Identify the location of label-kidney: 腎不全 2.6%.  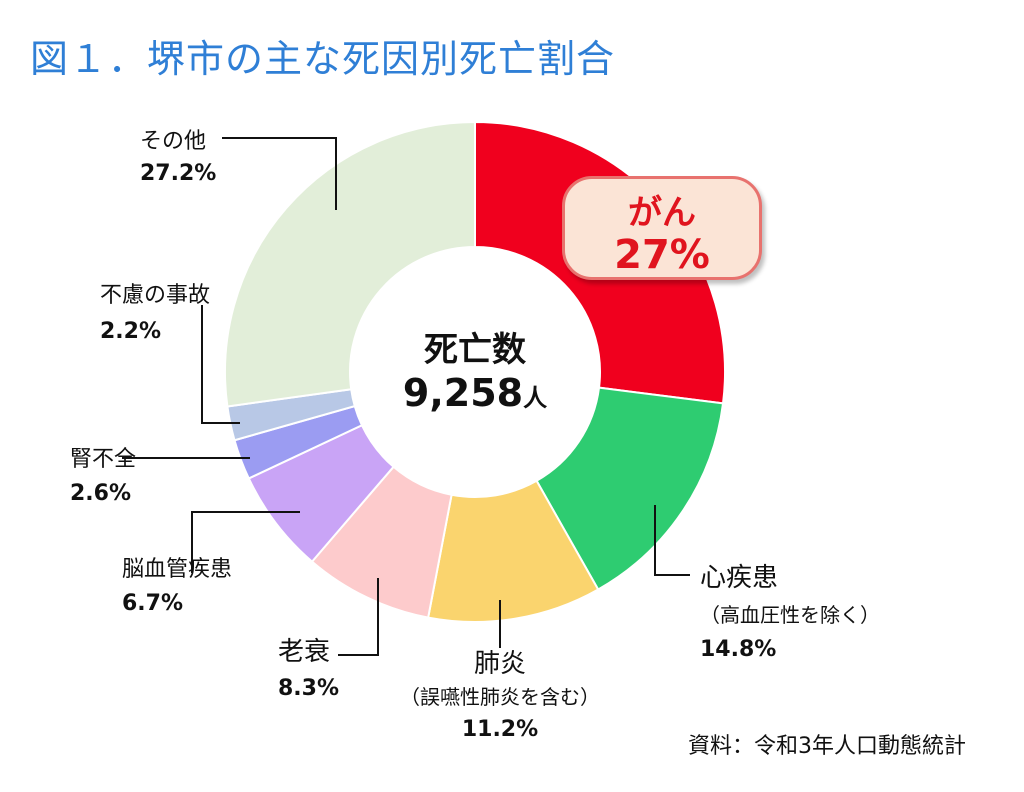
(103, 476).